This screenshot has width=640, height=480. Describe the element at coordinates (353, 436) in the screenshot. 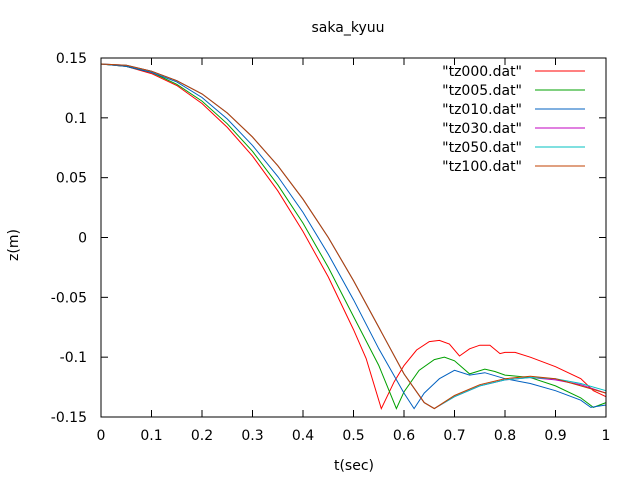

I see `x-tick-label: 0.5` at that location.